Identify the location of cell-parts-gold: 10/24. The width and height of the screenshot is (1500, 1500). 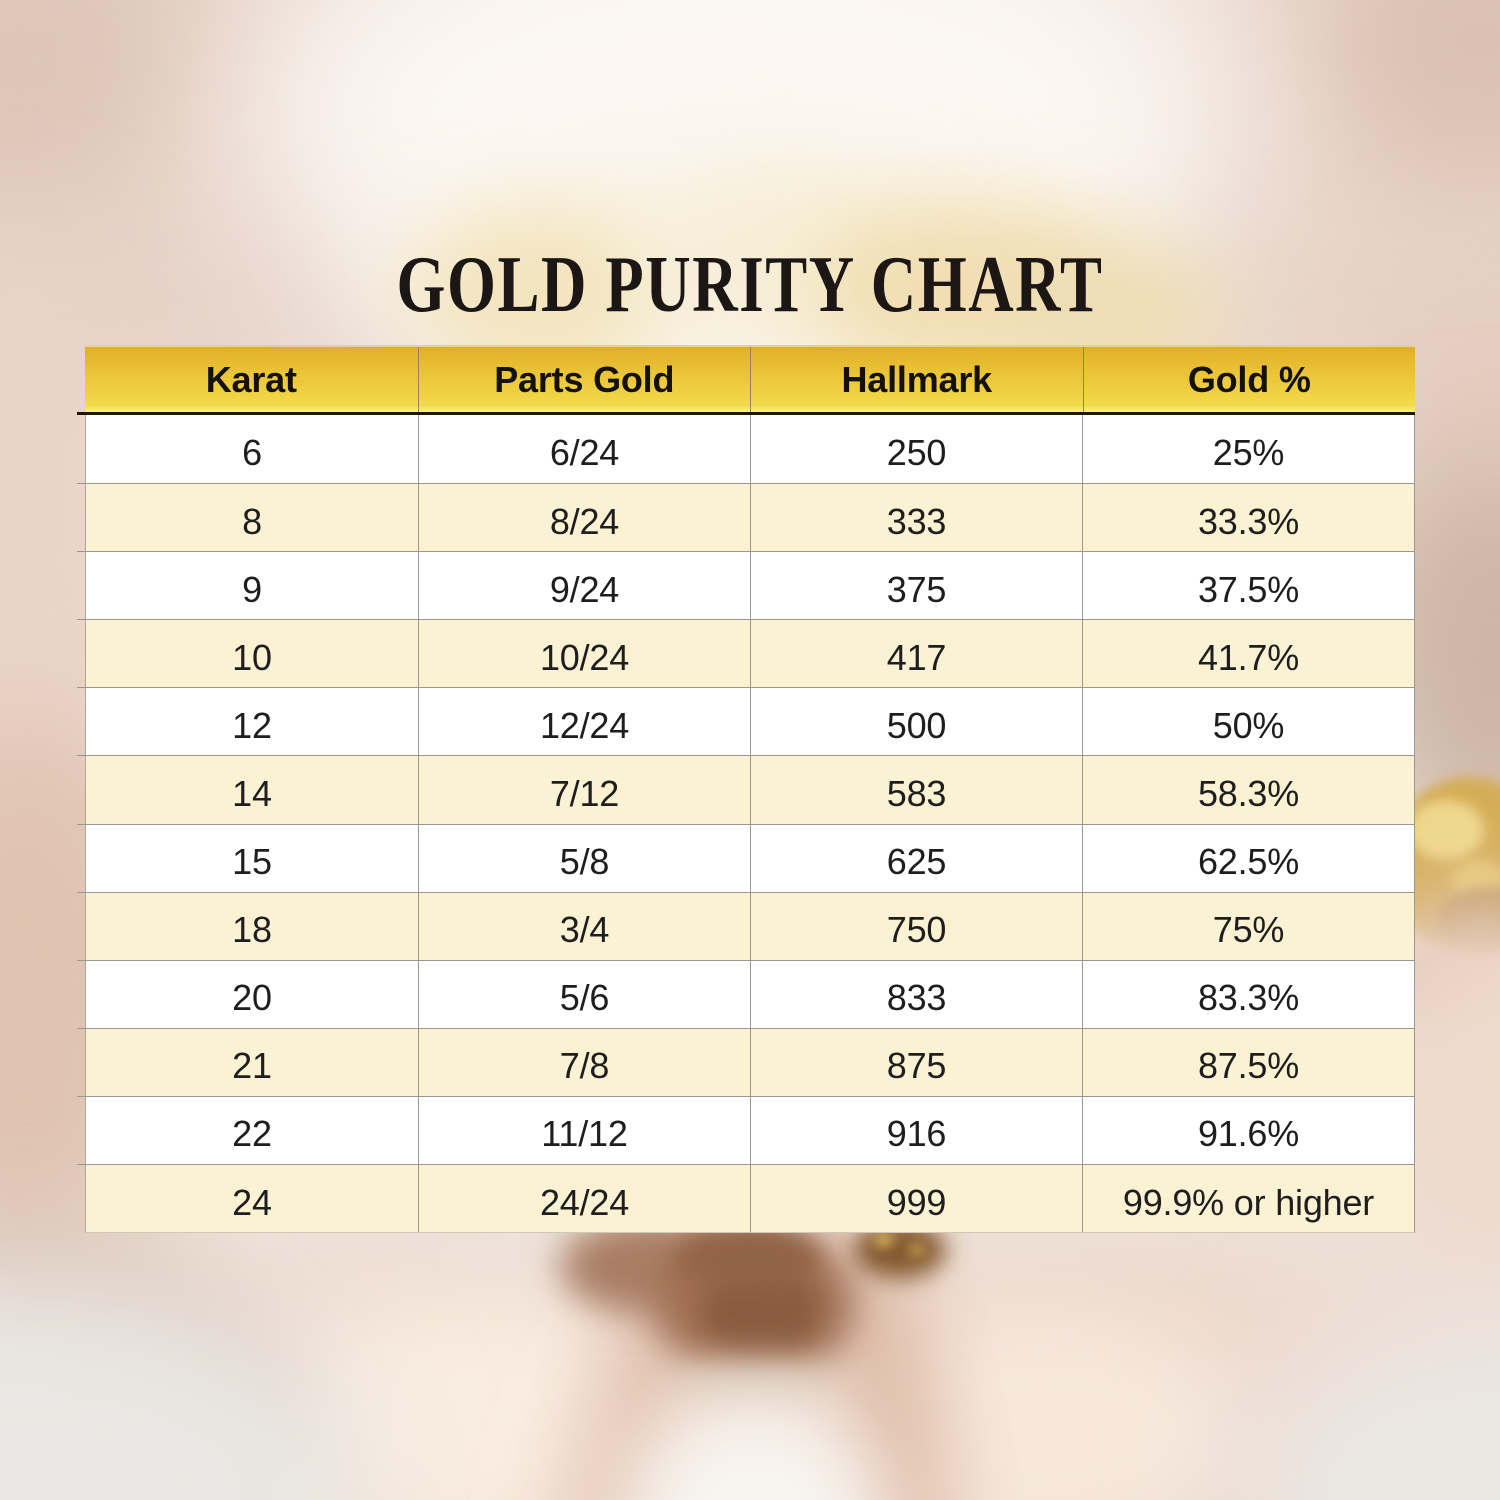
(584, 654).